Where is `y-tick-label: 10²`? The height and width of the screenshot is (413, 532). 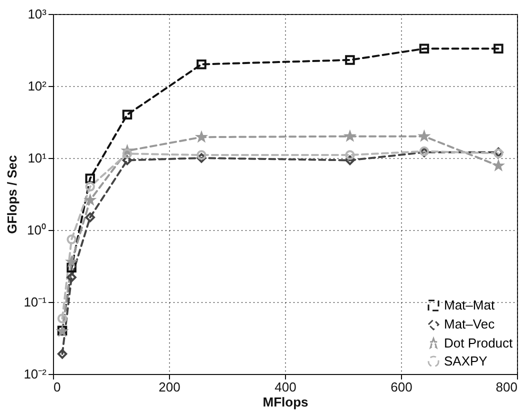
y-tick-label: 10² is located at coordinates (38, 86).